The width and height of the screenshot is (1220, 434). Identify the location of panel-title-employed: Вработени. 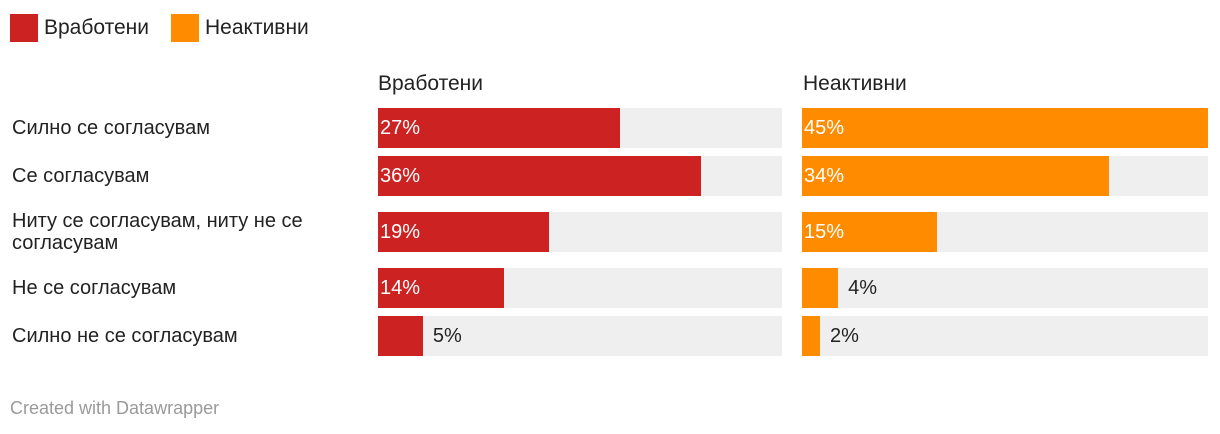
(430, 83).